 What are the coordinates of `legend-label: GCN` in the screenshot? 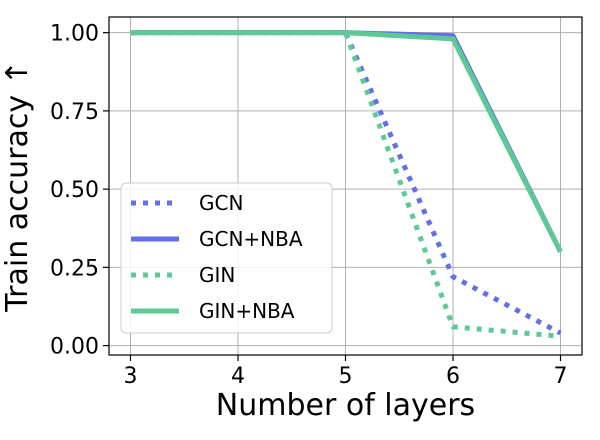 It's located at (221, 203).